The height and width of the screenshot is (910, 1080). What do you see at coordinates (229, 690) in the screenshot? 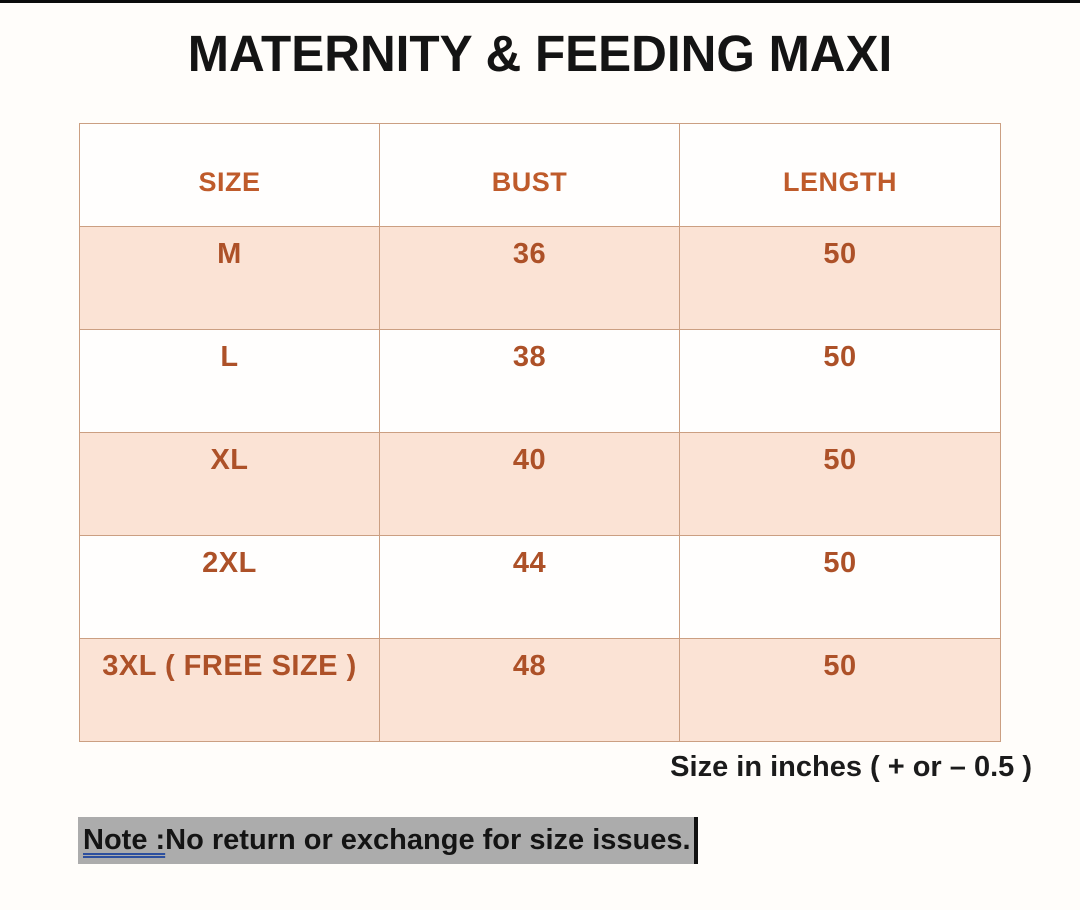
I see `size-cell: 3XL ( FREE SIZE )` at bounding box center [229, 690].